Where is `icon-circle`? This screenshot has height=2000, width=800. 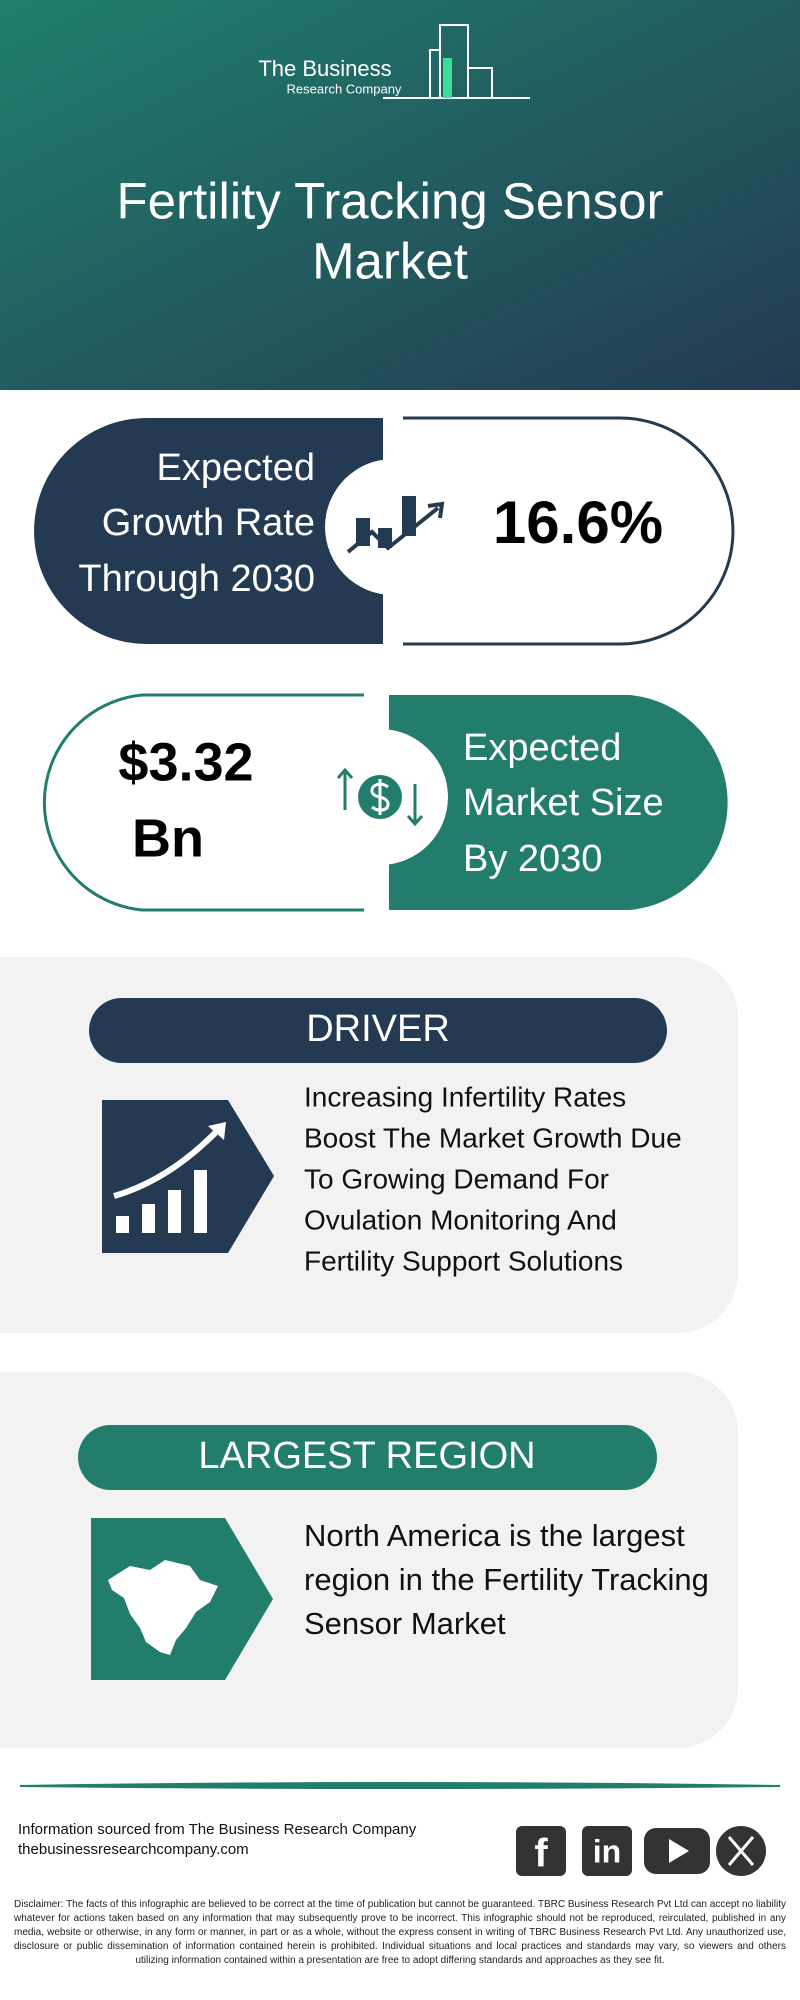 icon-circle is located at coordinates (393, 527).